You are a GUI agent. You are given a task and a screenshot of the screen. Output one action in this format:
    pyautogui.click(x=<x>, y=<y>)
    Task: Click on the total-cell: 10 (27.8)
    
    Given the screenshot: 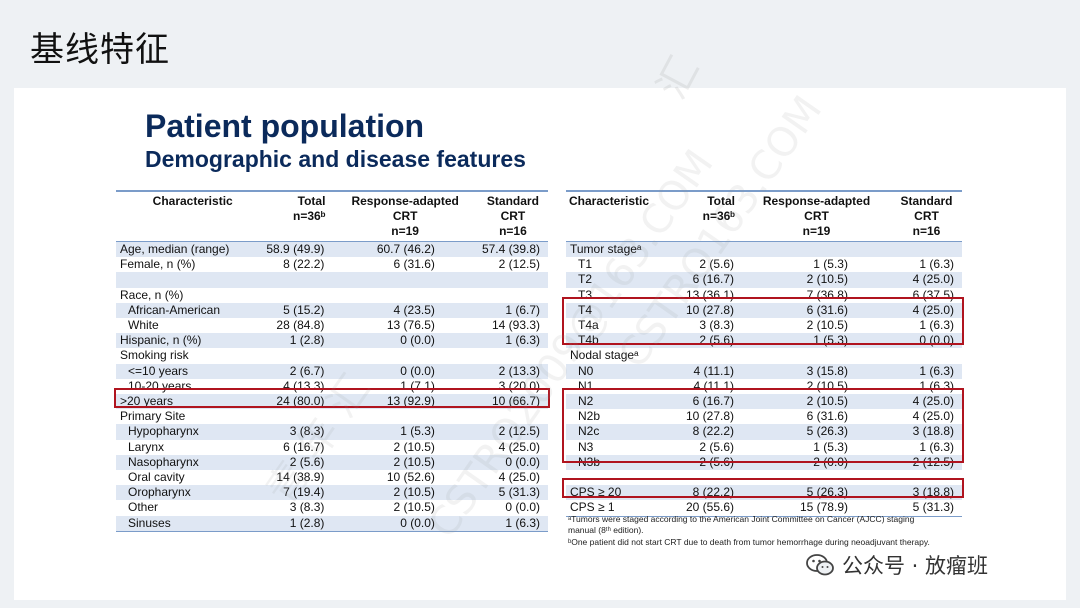 What is the action you would take?
    pyautogui.click(x=710, y=310)
    